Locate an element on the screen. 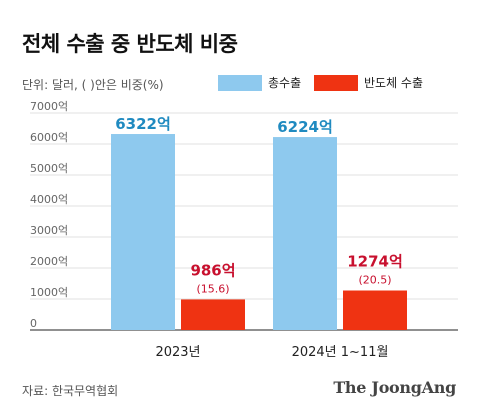  y-tick-label: 4000억 is located at coordinates (49, 199).